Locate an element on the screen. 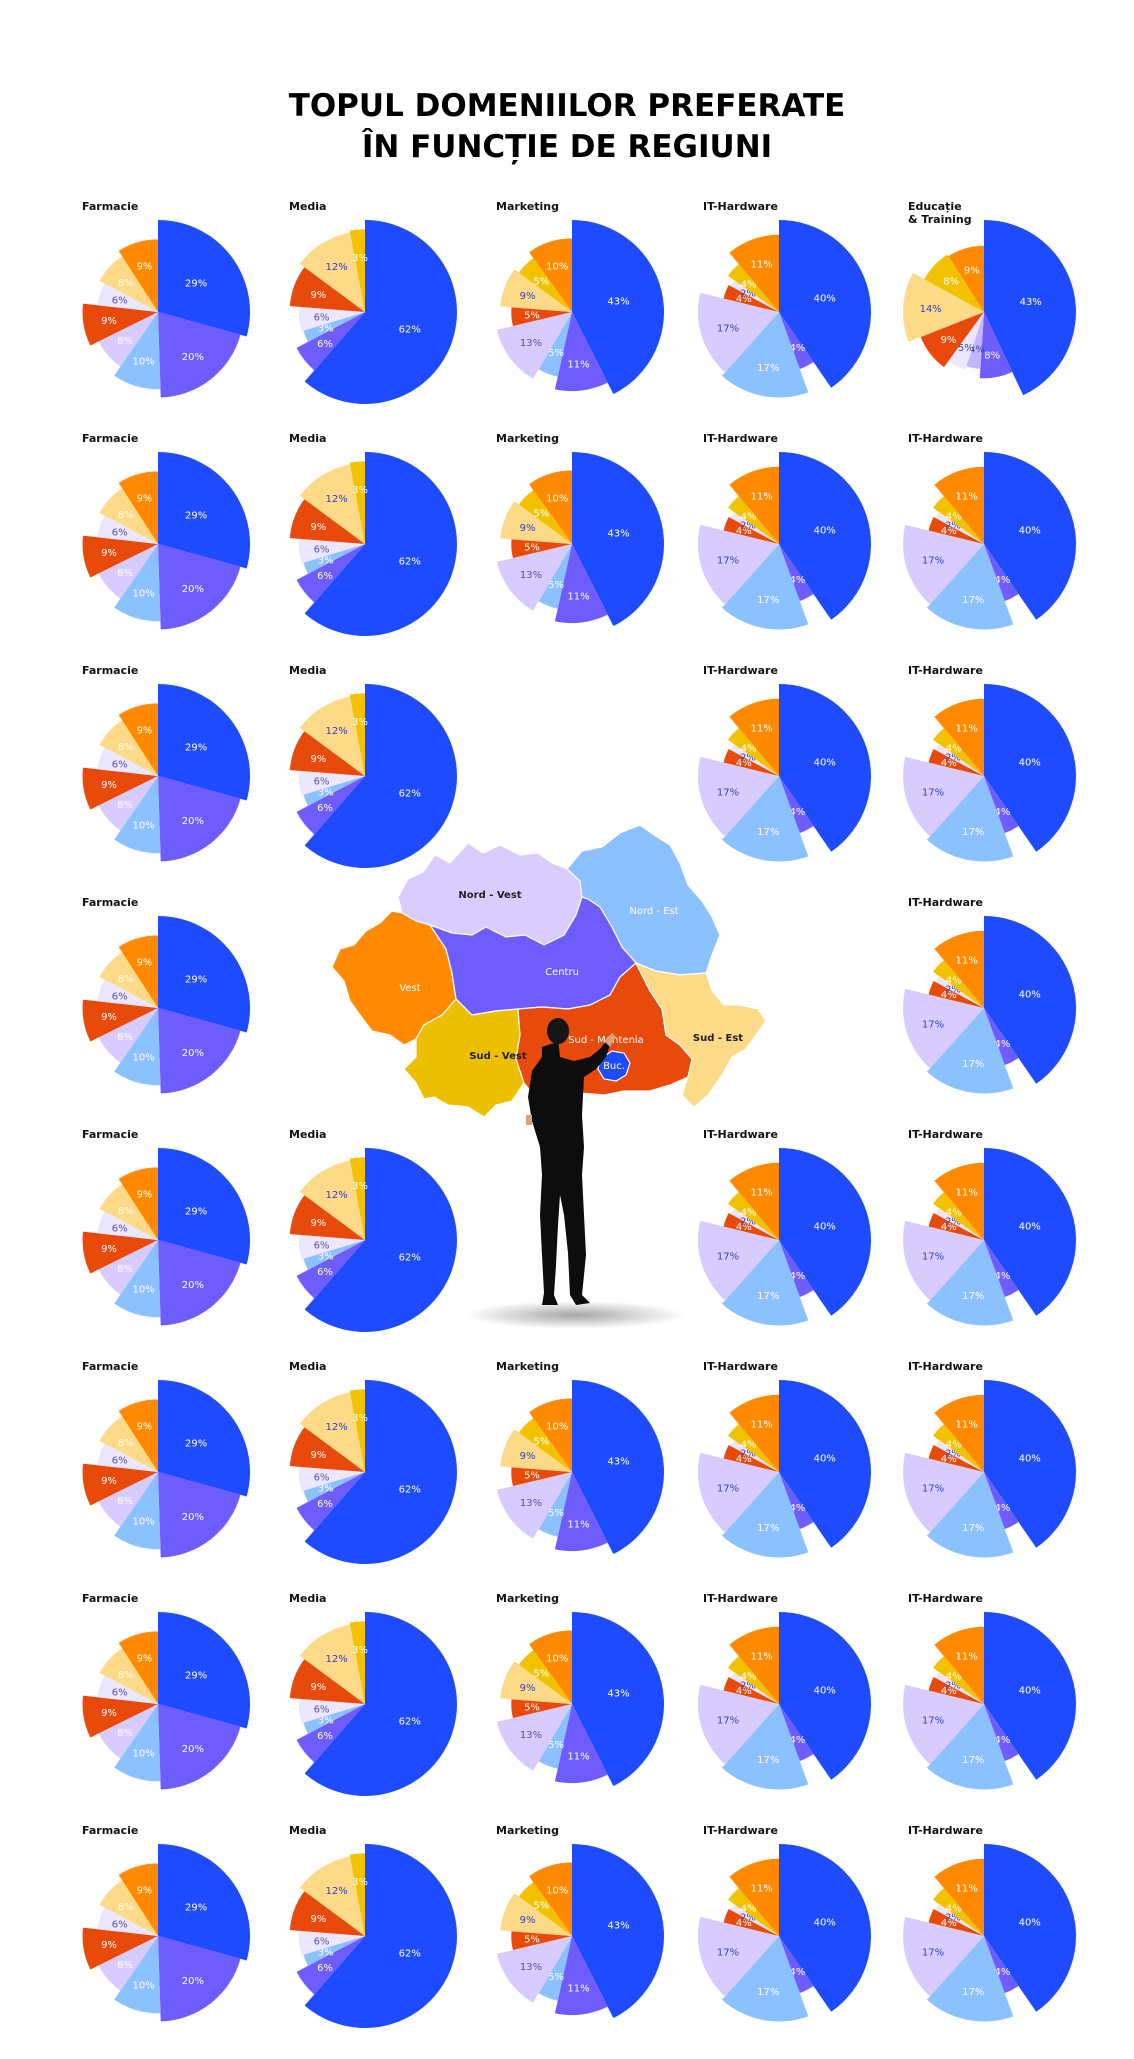  pie-svg: 43%11%5%13%5%9%5%10% is located at coordinates (580, 307).